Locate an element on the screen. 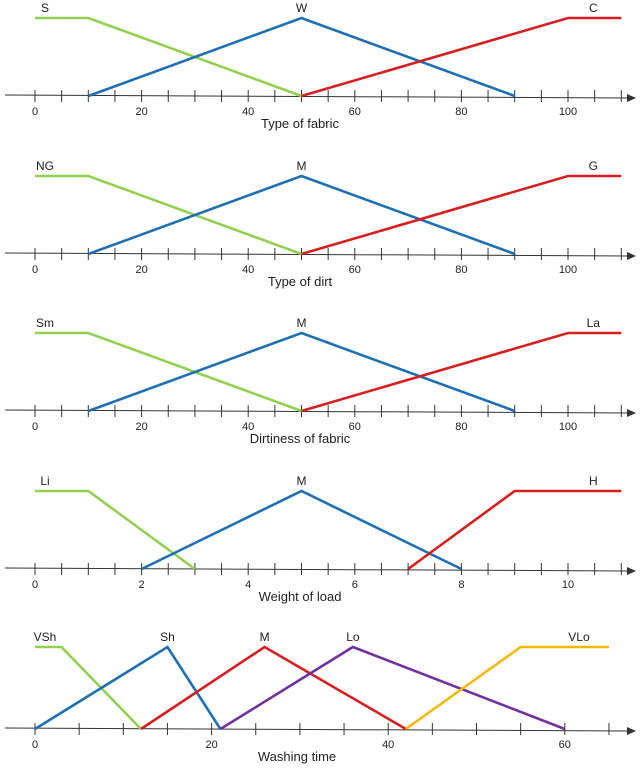 The height and width of the screenshot is (770, 644). series-line-lo is located at coordinates (392, 688).